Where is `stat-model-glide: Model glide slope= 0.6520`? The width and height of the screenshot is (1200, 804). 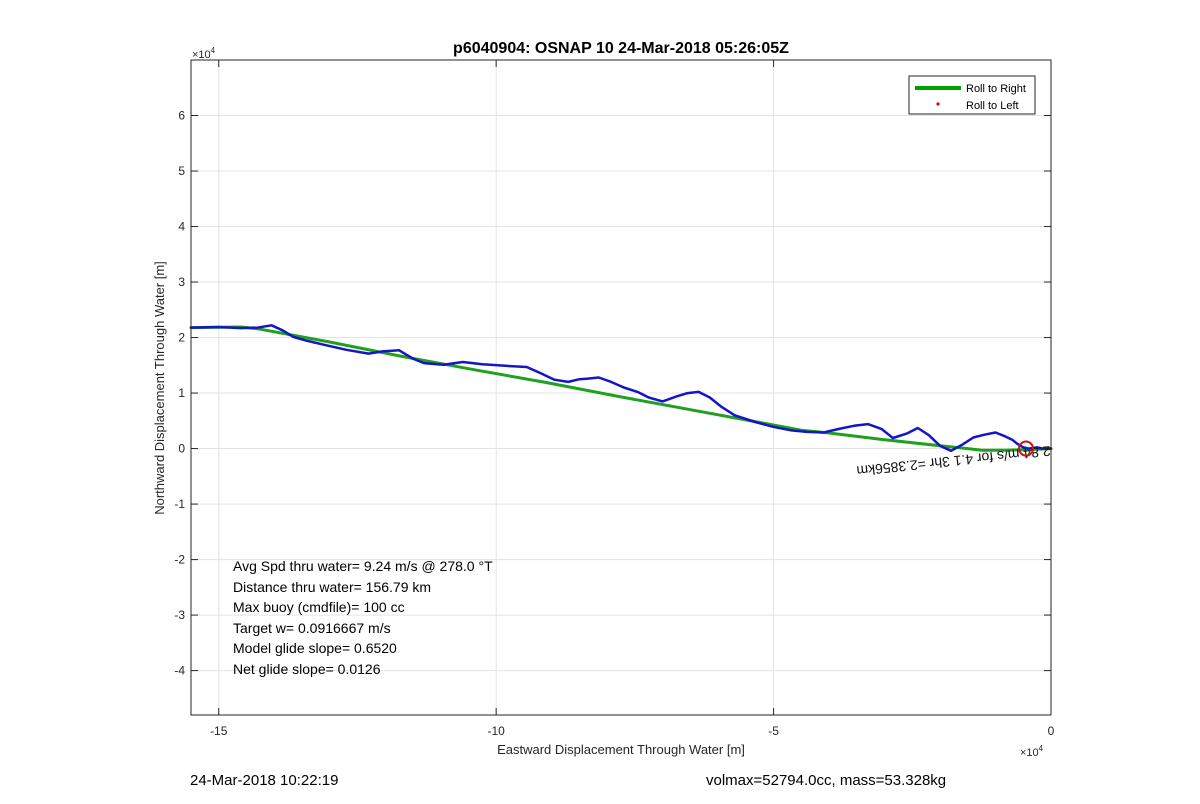
stat-model-glide: Model glide slope= 0.6520 is located at coordinates (315, 648).